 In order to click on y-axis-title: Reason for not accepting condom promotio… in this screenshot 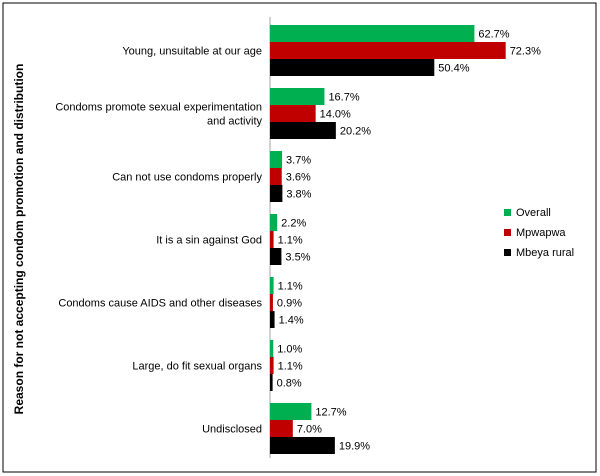, I will do `click(19, 239)`.